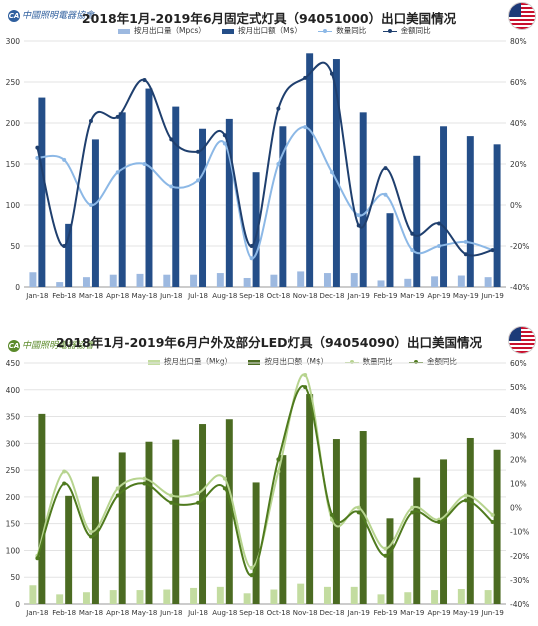  What do you see at coordinates (170, 613) in the screenshot?
I see `x-tick-label: Jun-18` at bounding box center [170, 613].